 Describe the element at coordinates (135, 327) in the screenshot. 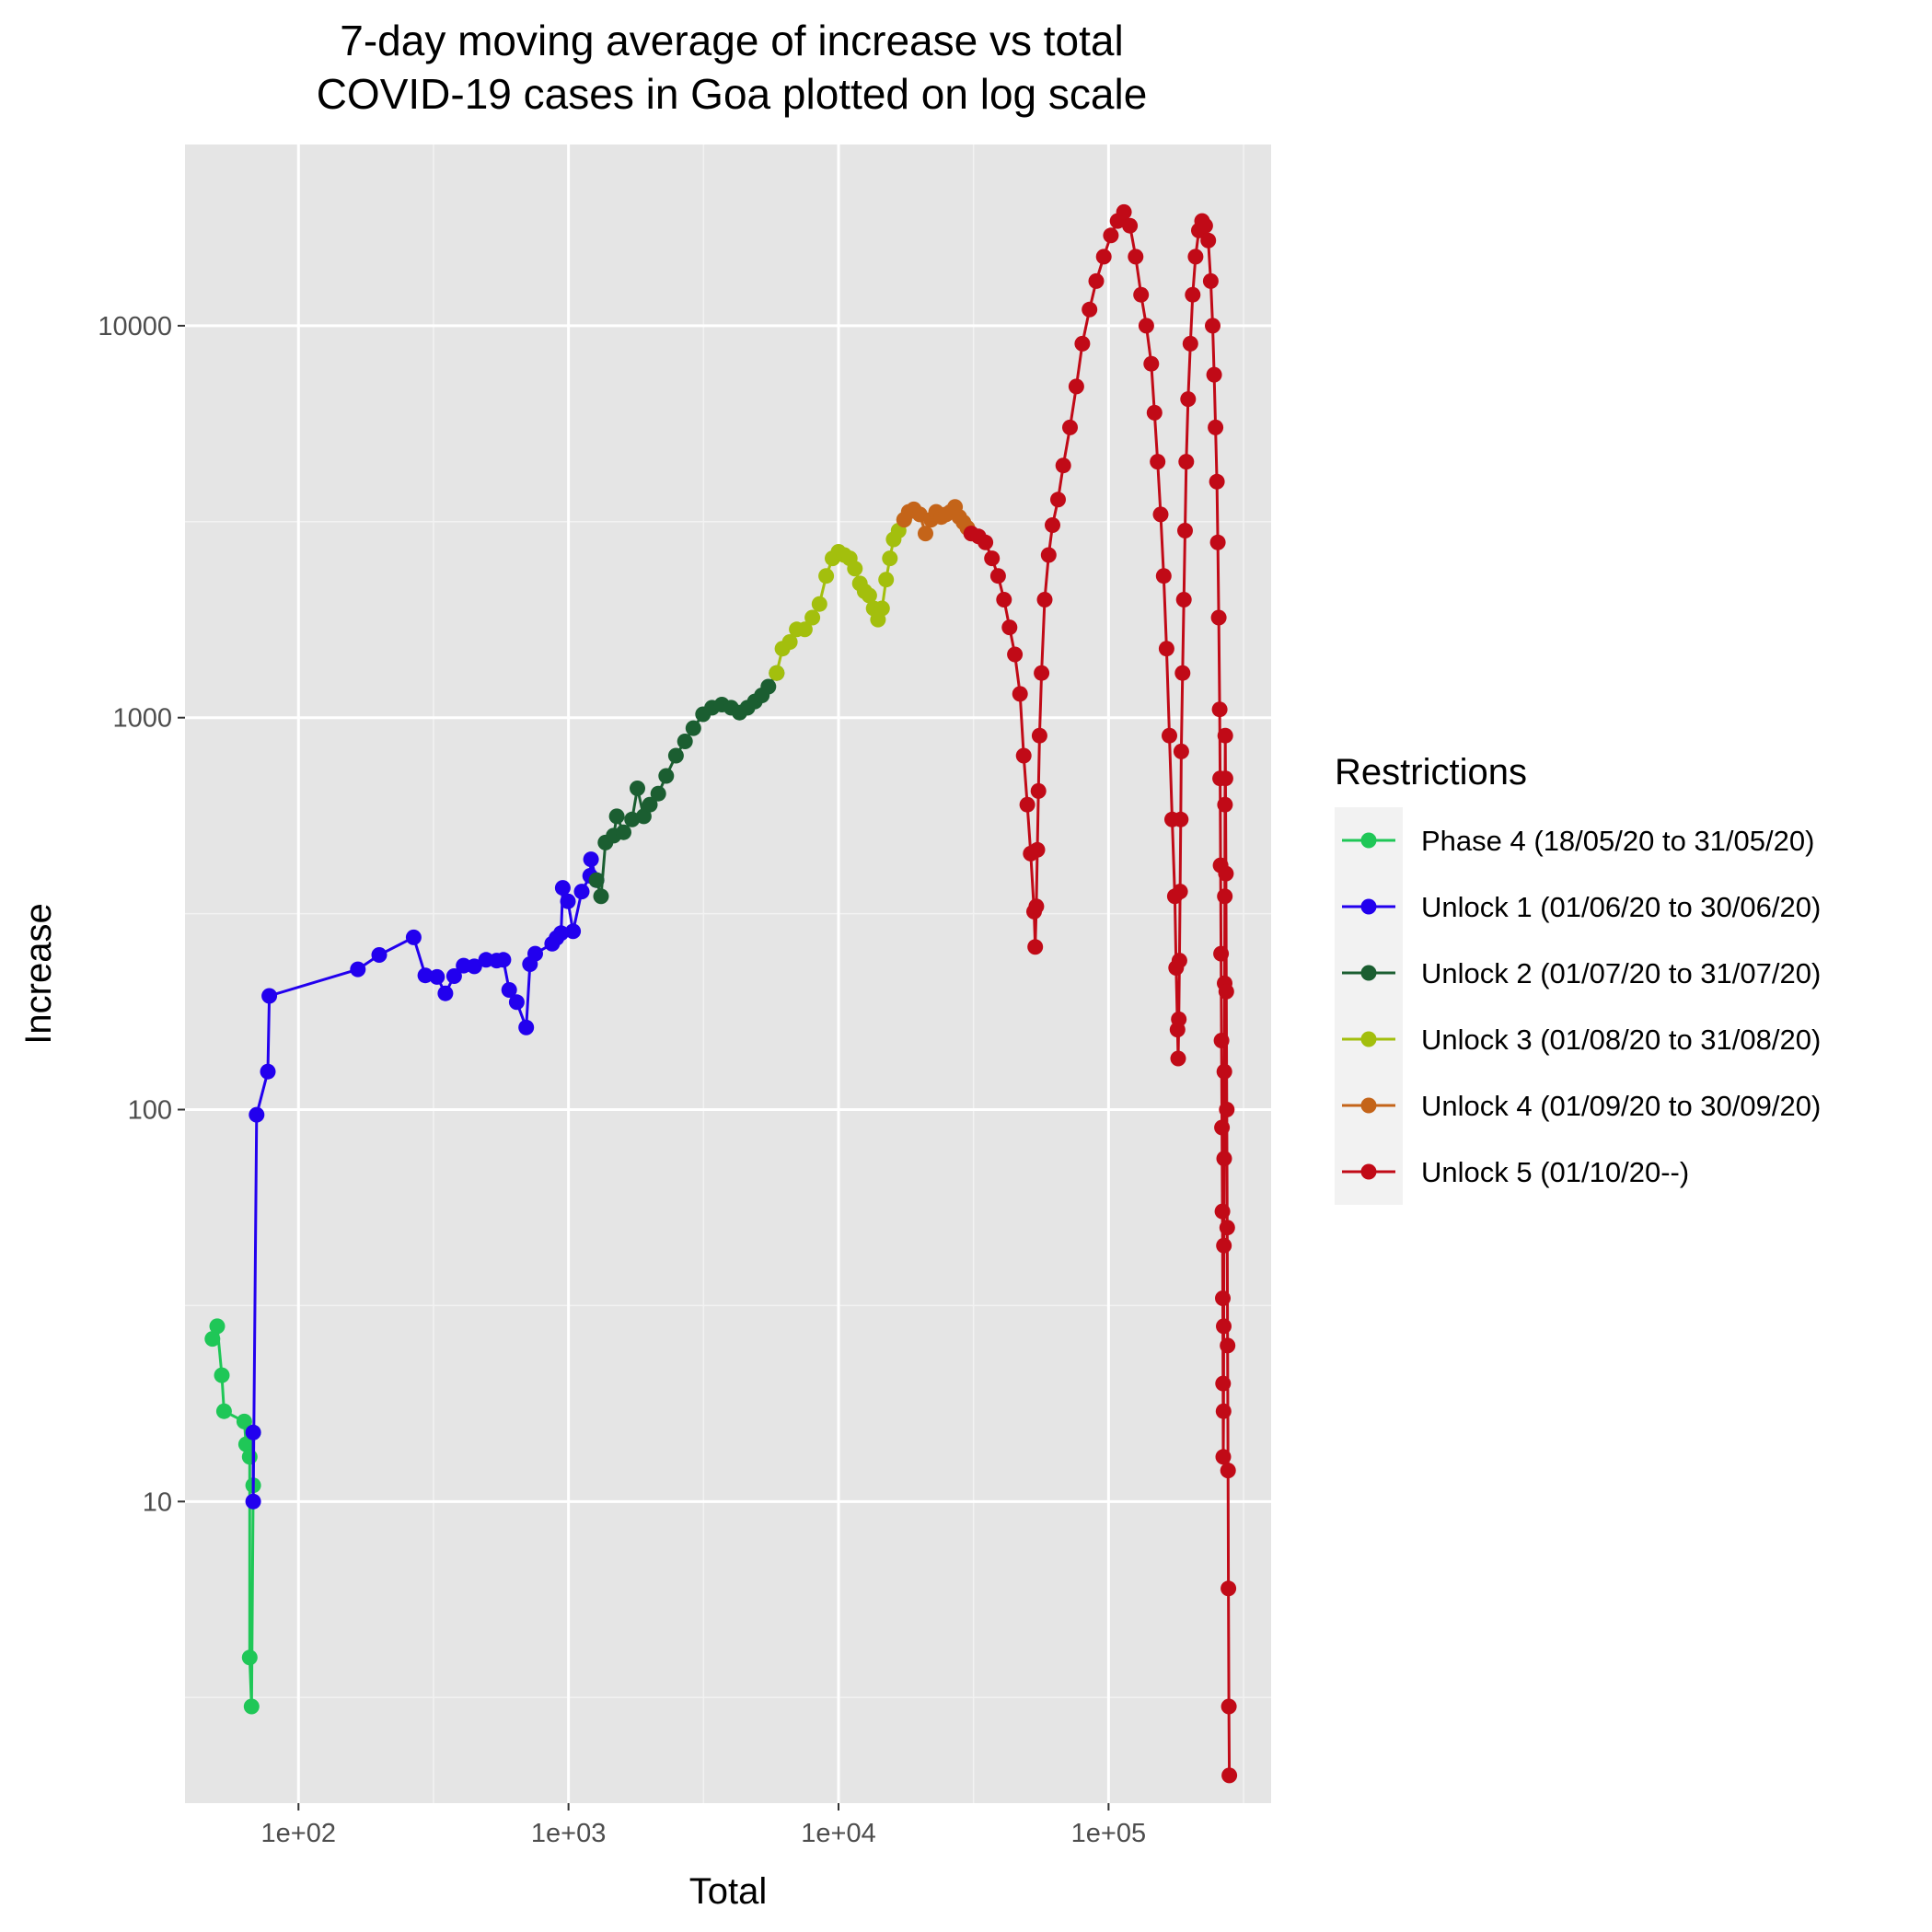

I see `y-tick-label: 10000` at that location.